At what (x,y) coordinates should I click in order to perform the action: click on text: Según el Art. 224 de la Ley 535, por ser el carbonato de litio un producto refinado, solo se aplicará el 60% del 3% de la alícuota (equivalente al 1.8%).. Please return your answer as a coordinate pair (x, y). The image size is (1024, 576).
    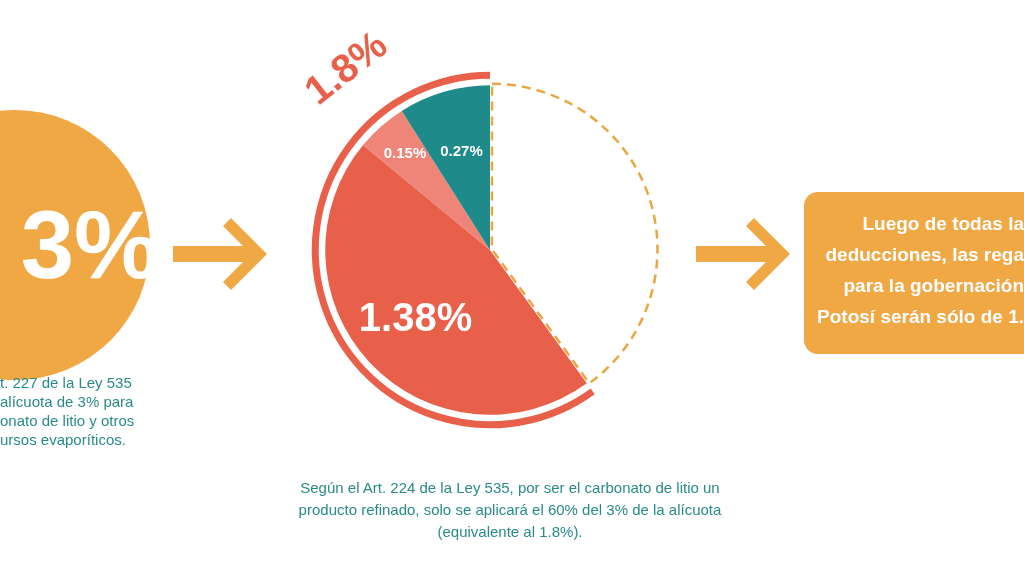
    Looking at the image, I should click on (510, 510).